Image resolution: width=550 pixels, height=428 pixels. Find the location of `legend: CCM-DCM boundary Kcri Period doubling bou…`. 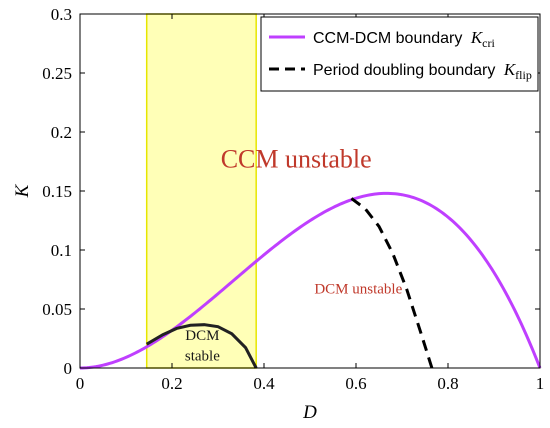

legend: CCM-DCM boundary Kcri Period doubling bou… is located at coordinates (399, 54).